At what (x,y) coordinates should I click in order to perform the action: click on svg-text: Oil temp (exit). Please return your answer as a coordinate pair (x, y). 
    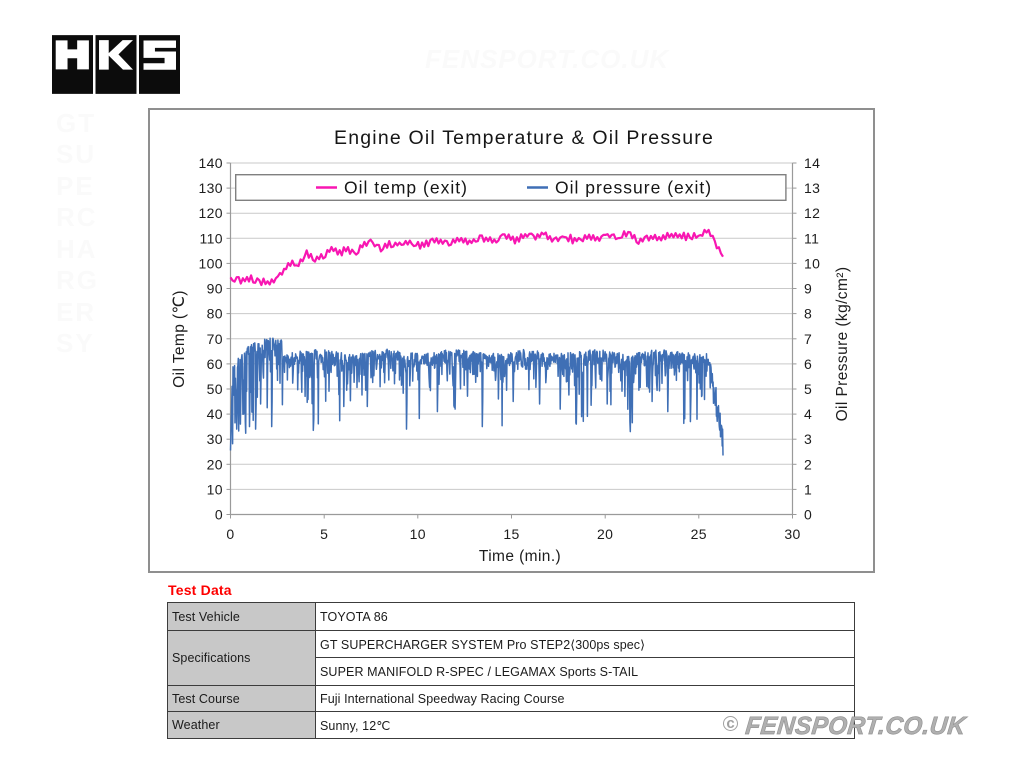
    Looking at the image, I should click on (406, 188).